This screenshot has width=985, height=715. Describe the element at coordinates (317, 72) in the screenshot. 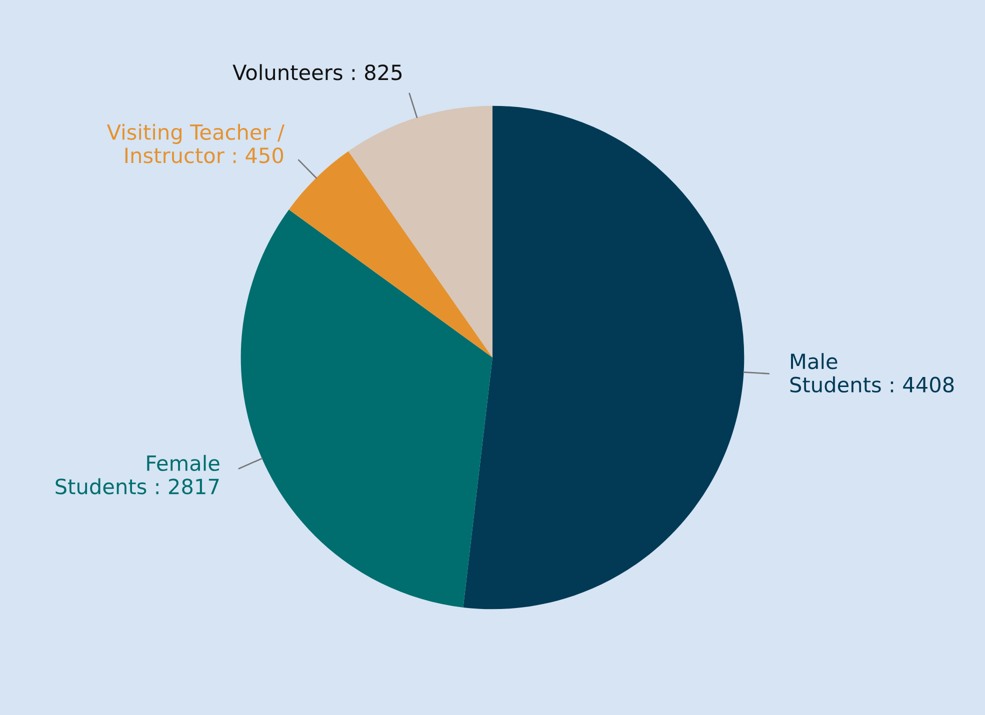

I see `slice-label: Volunteers : 825` at that location.